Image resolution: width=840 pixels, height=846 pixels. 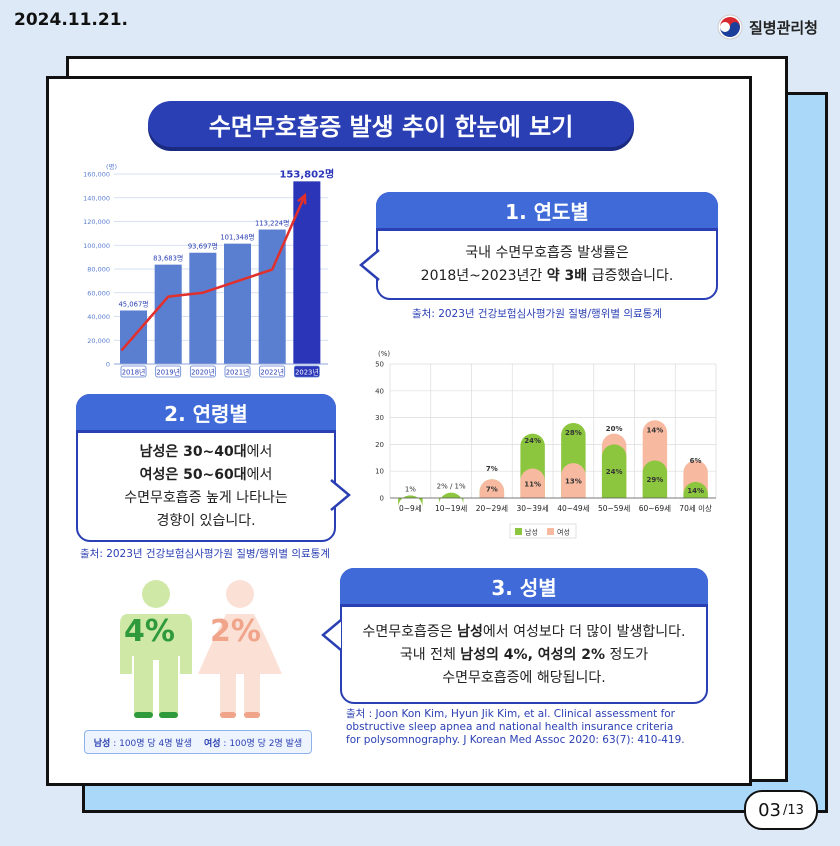 What do you see at coordinates (537, 314) in the screenshot?
I see `section1-source: 출처: 2023년 건강보험심사평가원 질병/행위별 의료통계` at bounding box center [537, 314].